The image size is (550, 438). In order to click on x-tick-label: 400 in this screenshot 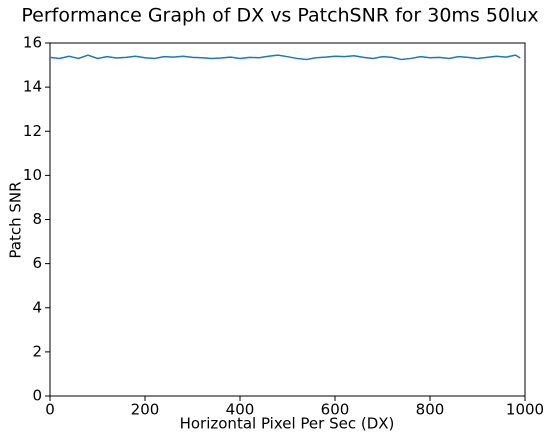, I will do `click(240, 410)`.